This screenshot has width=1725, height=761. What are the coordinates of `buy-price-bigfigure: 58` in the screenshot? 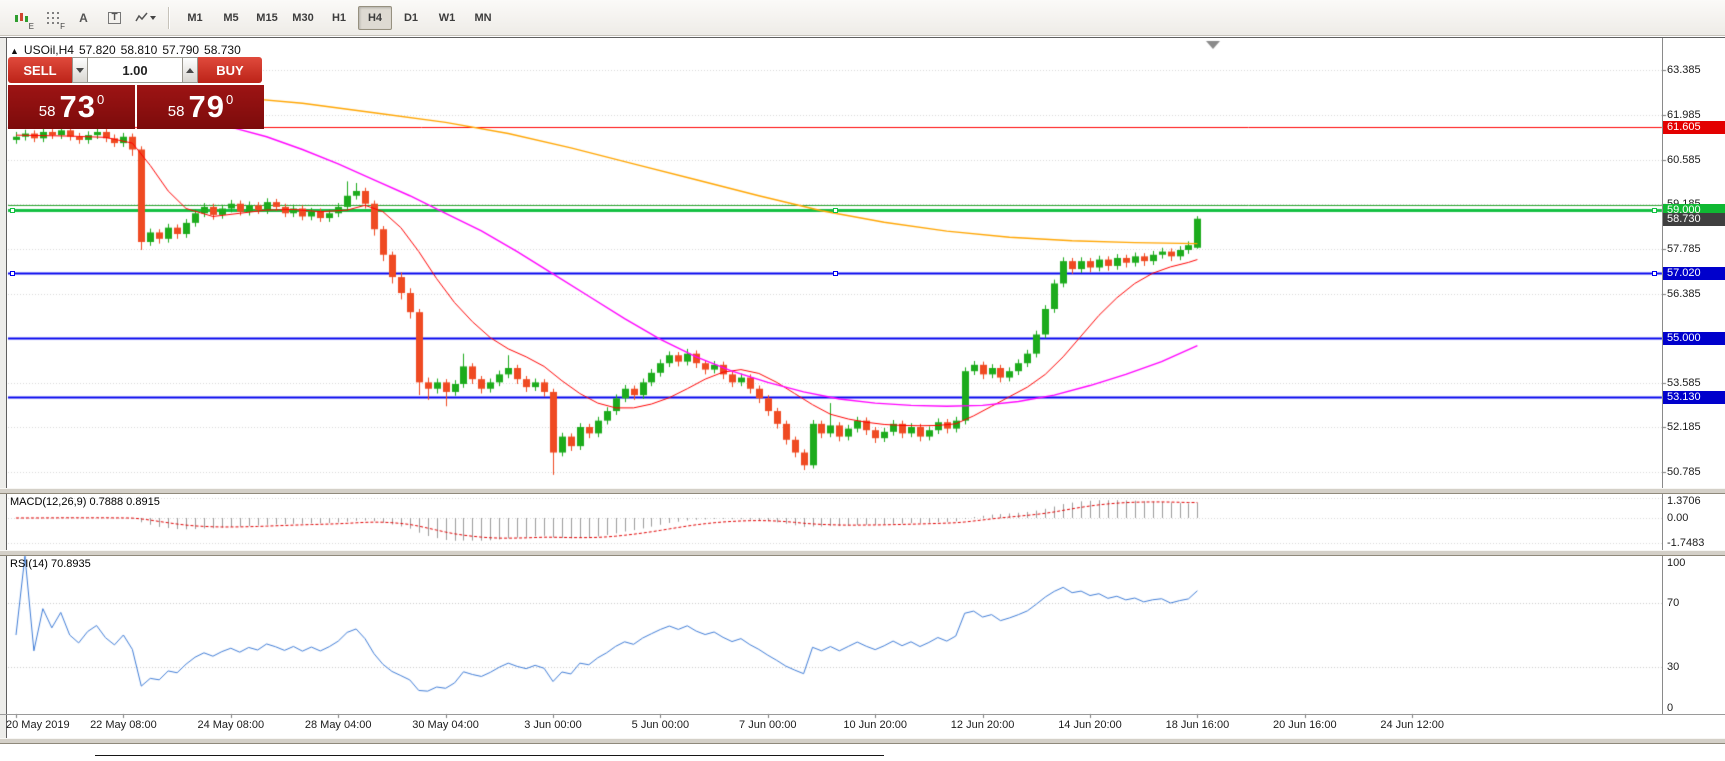 It's located at (176, 111).